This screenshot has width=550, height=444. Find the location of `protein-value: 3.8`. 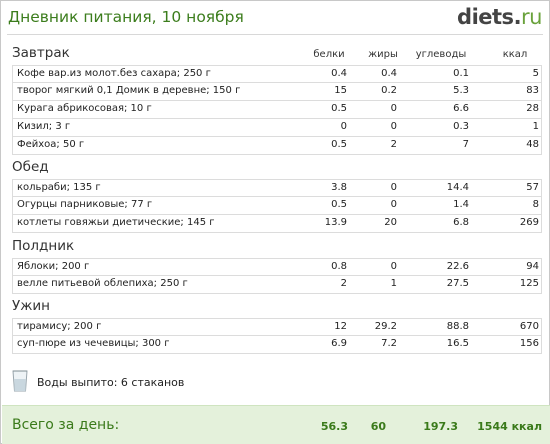

protein-value: 3.8 is located at coordinates (339, 187).